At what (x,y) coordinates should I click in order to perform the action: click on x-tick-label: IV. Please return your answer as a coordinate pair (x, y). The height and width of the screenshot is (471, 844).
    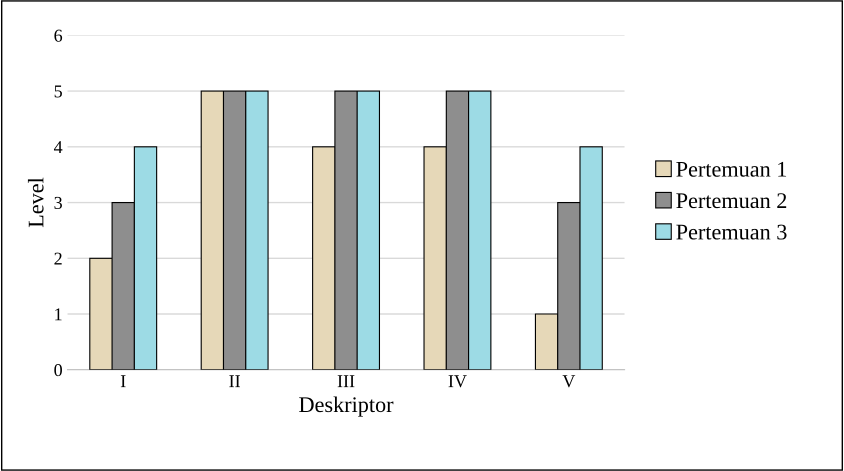
    Looking at the image, I should click on (457, 381).